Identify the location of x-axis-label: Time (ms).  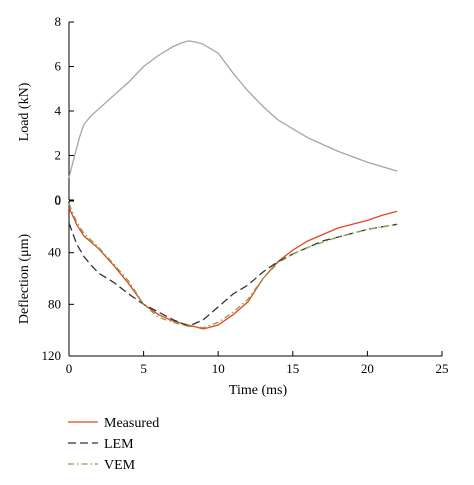
(258, 390).